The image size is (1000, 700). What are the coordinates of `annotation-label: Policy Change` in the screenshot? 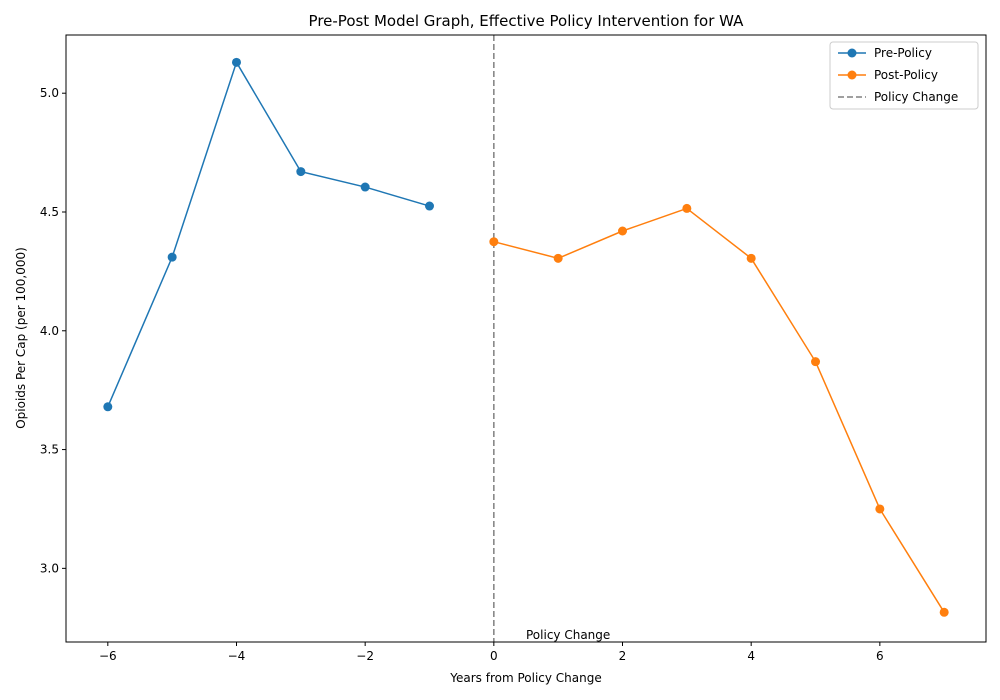 It's located at (568, 635).